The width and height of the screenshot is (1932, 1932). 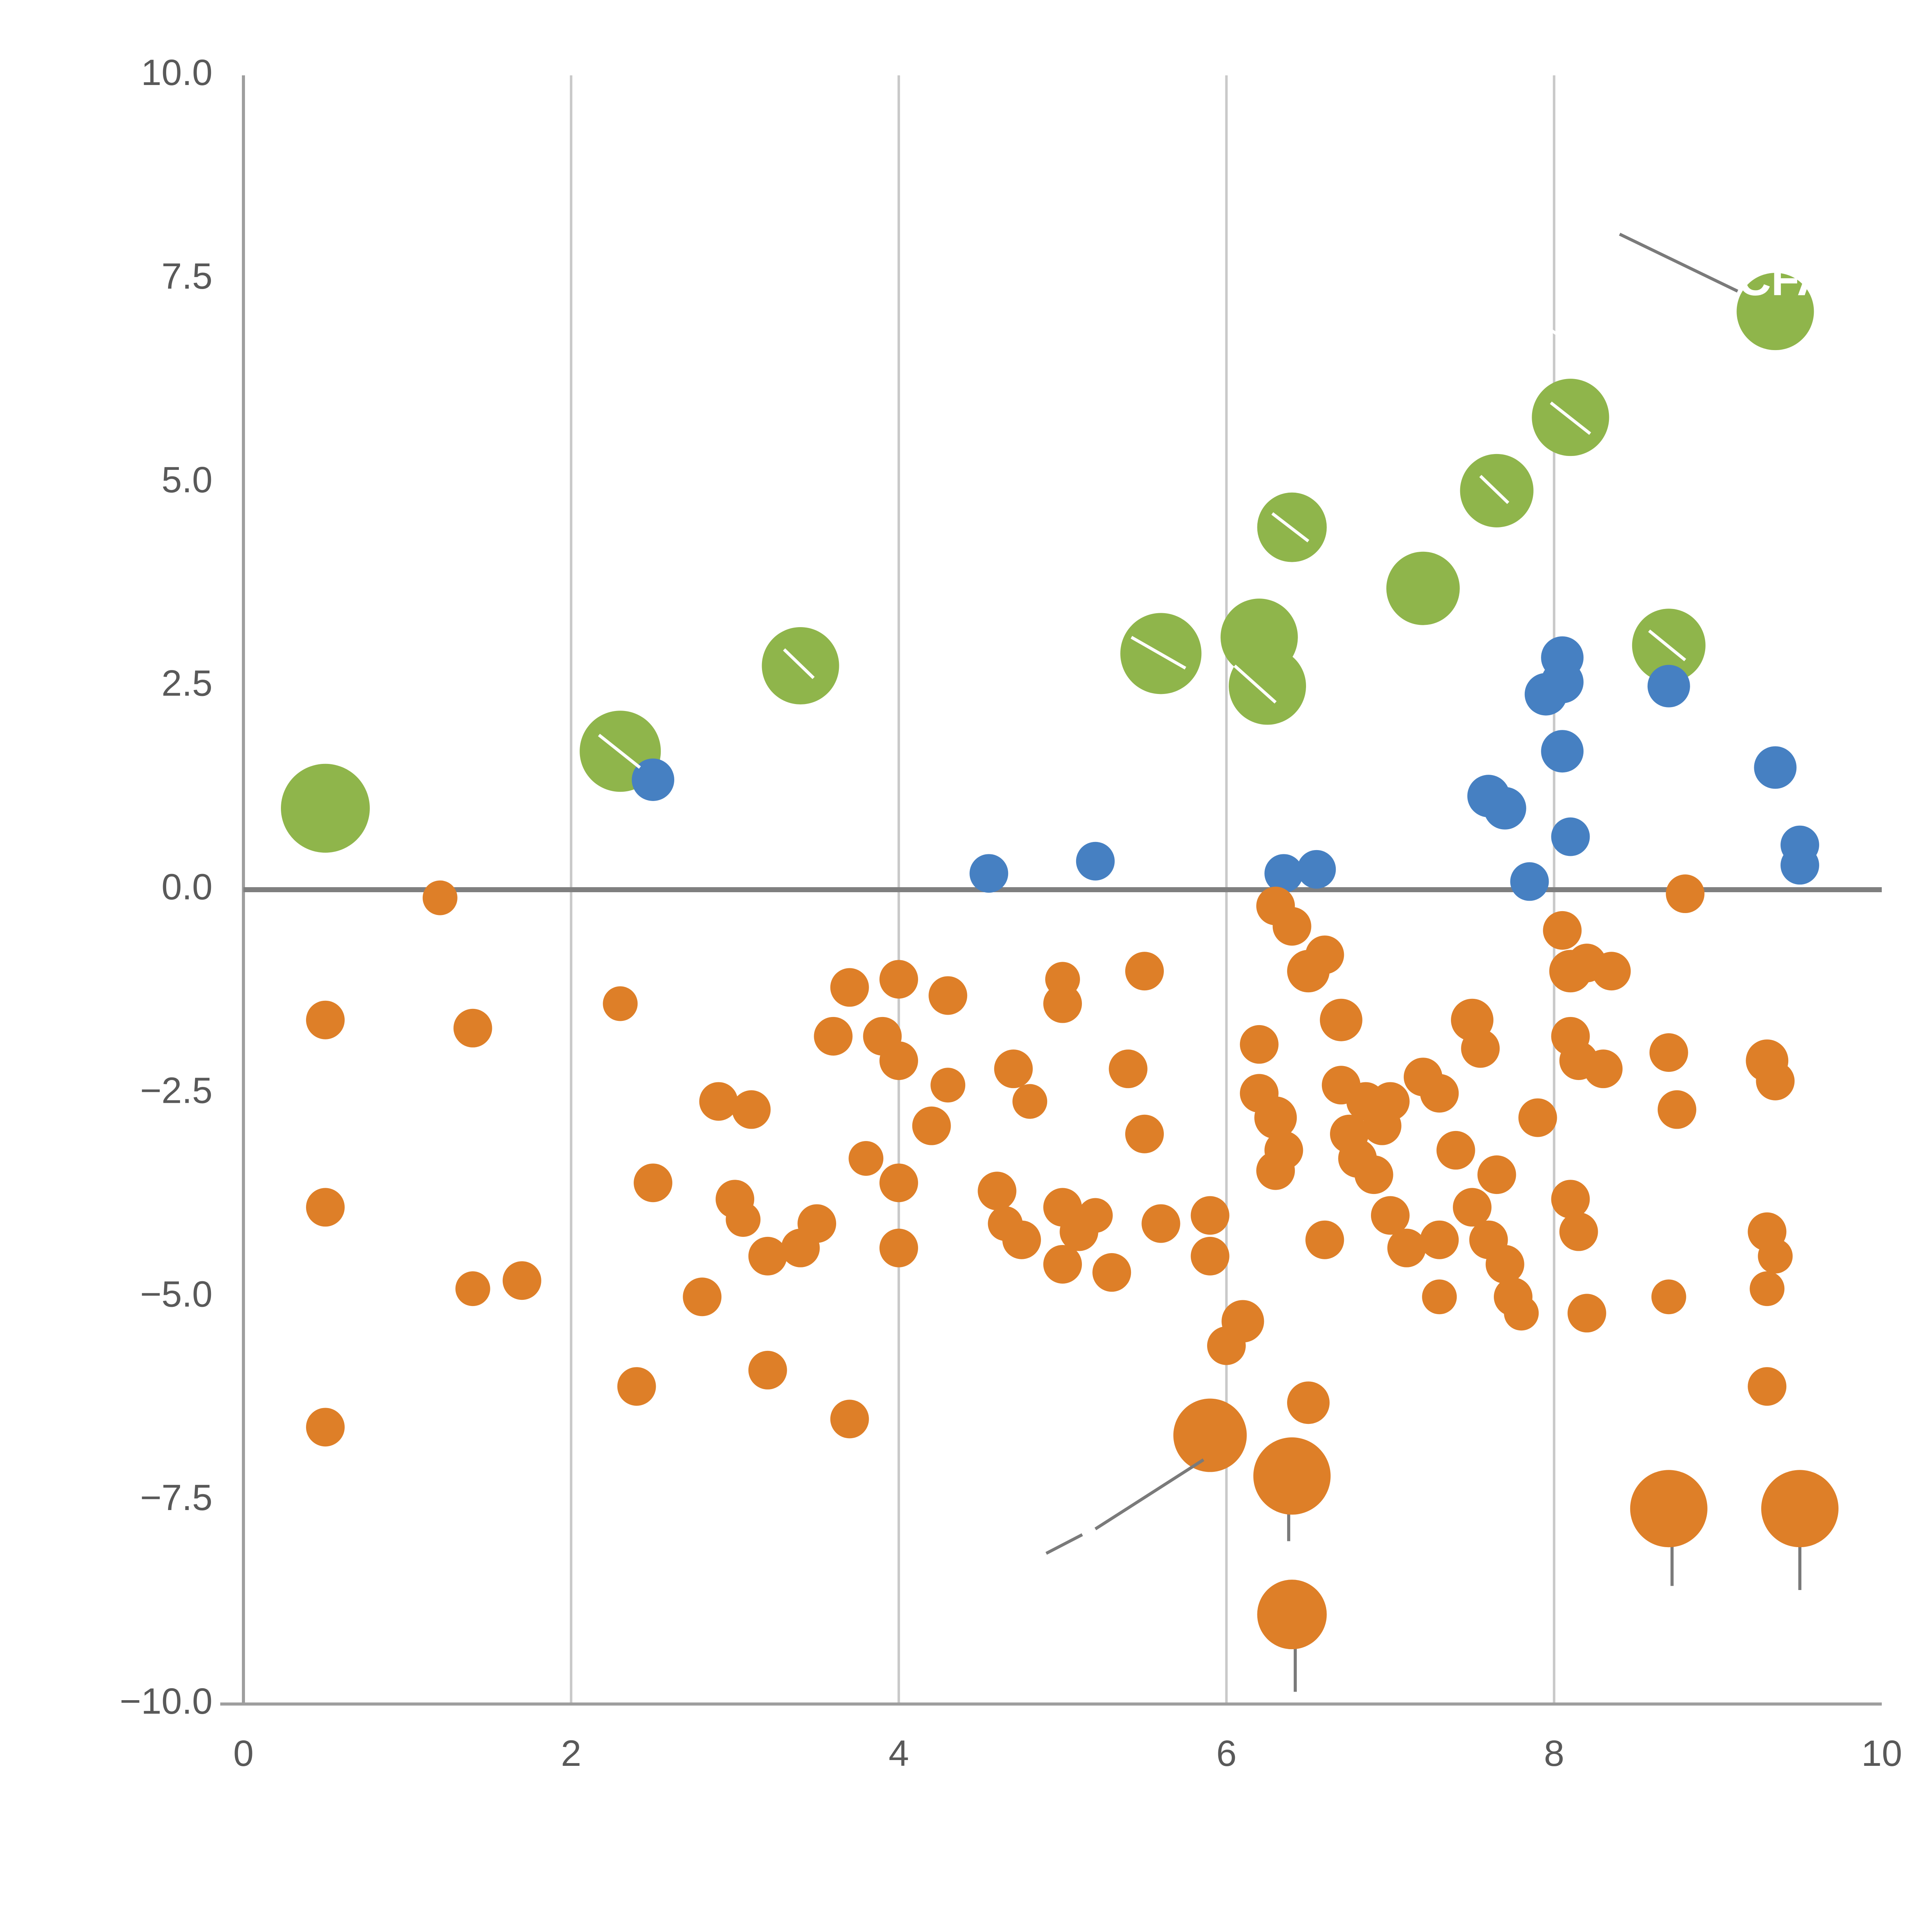 I want to click on y-tick-label: −2.5, so click(x=176, y=1091).